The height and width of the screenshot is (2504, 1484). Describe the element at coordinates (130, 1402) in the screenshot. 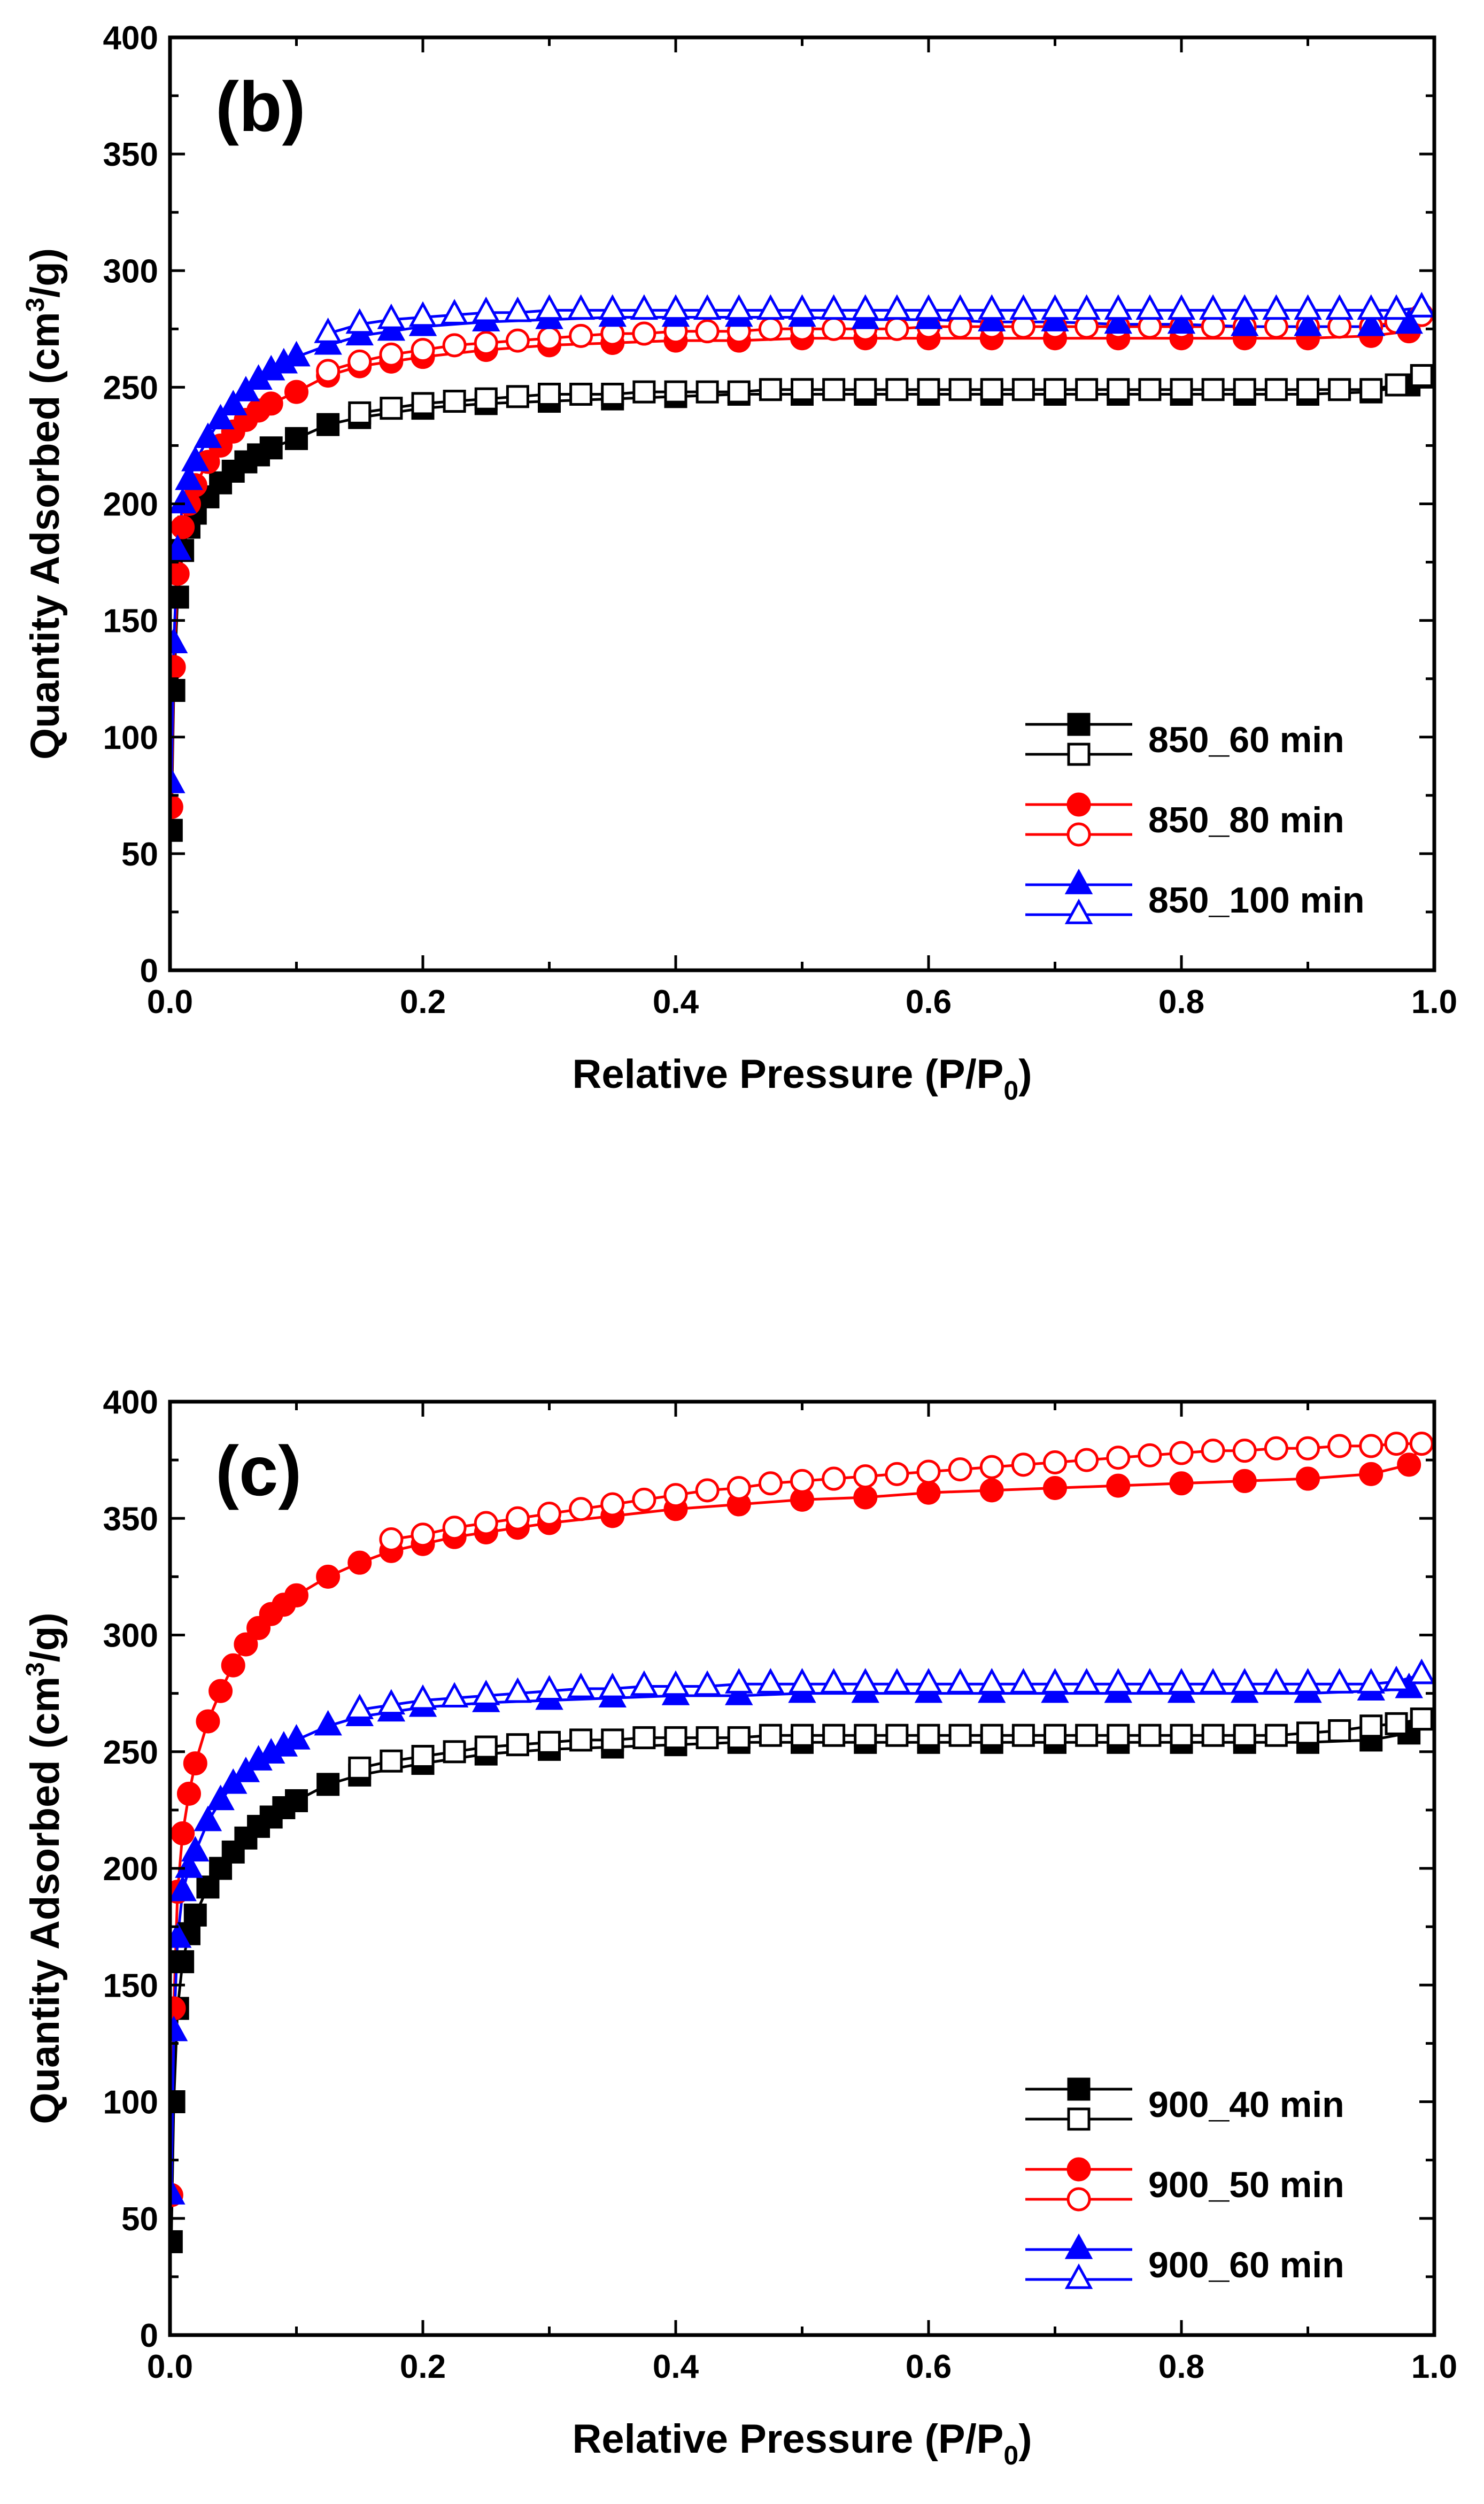

I see `y-tick-label: 400` at that location.